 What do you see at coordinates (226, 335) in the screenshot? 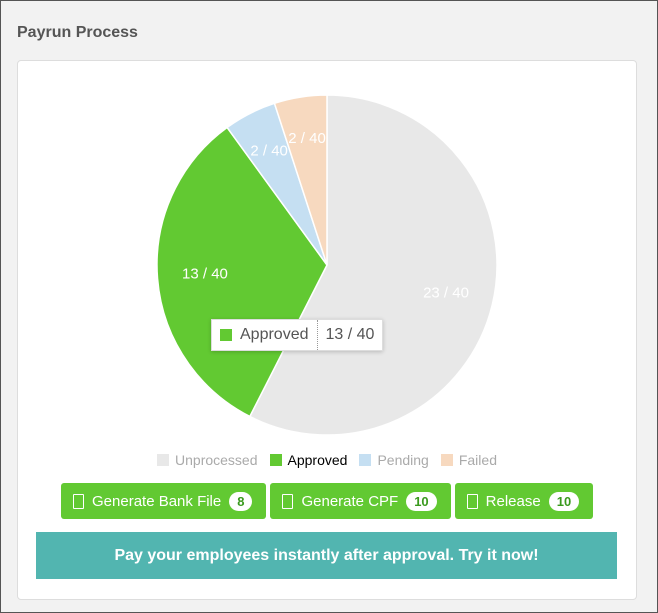
I see `tooltip-swatch` at bounding box center [226, 335].